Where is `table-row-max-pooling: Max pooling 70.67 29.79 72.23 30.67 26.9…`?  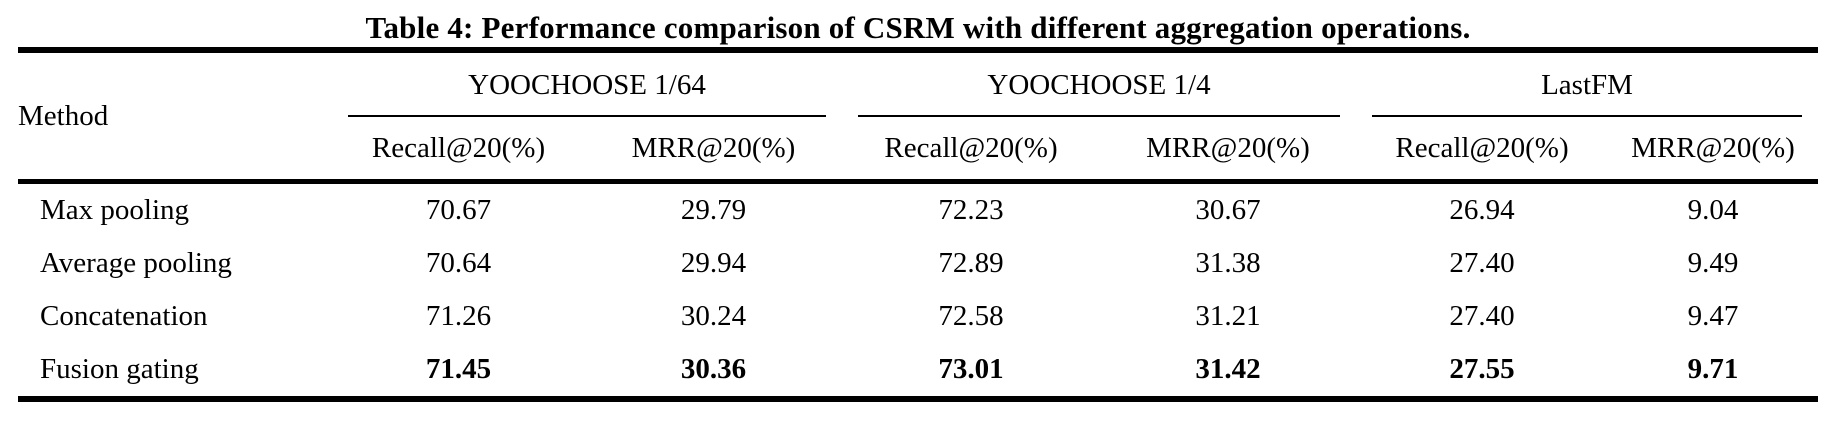 table-row-max-pooling: Max pooling 70.67 29.79 72.23 30.67 26.9… is located at coordinates (918, 210).